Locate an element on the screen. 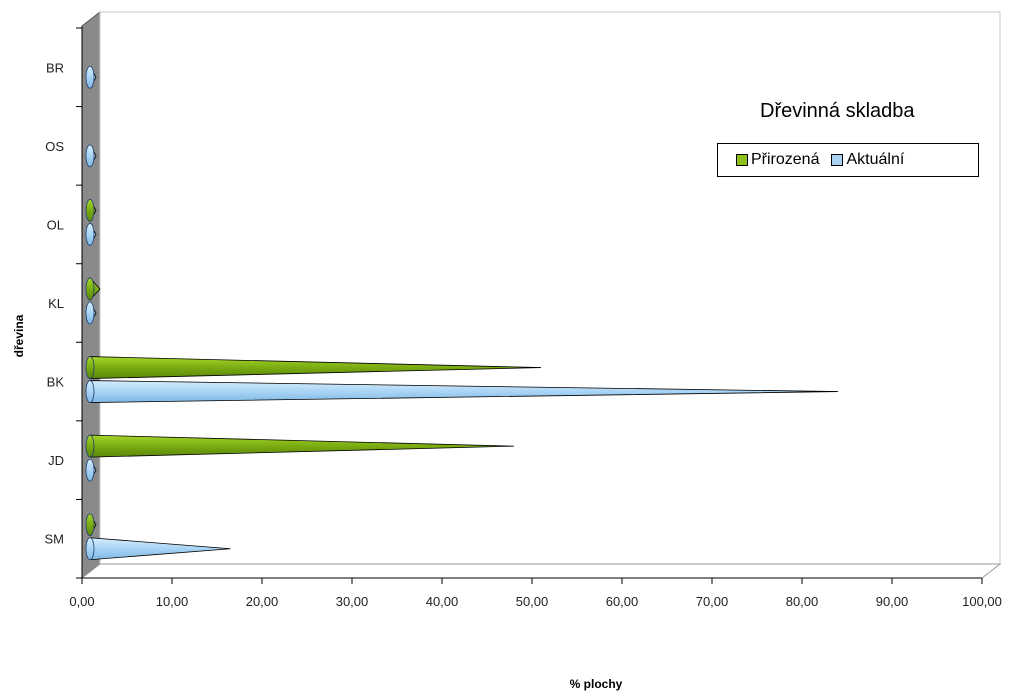  y-tick-label: OL is located at coordinates (55, 224).